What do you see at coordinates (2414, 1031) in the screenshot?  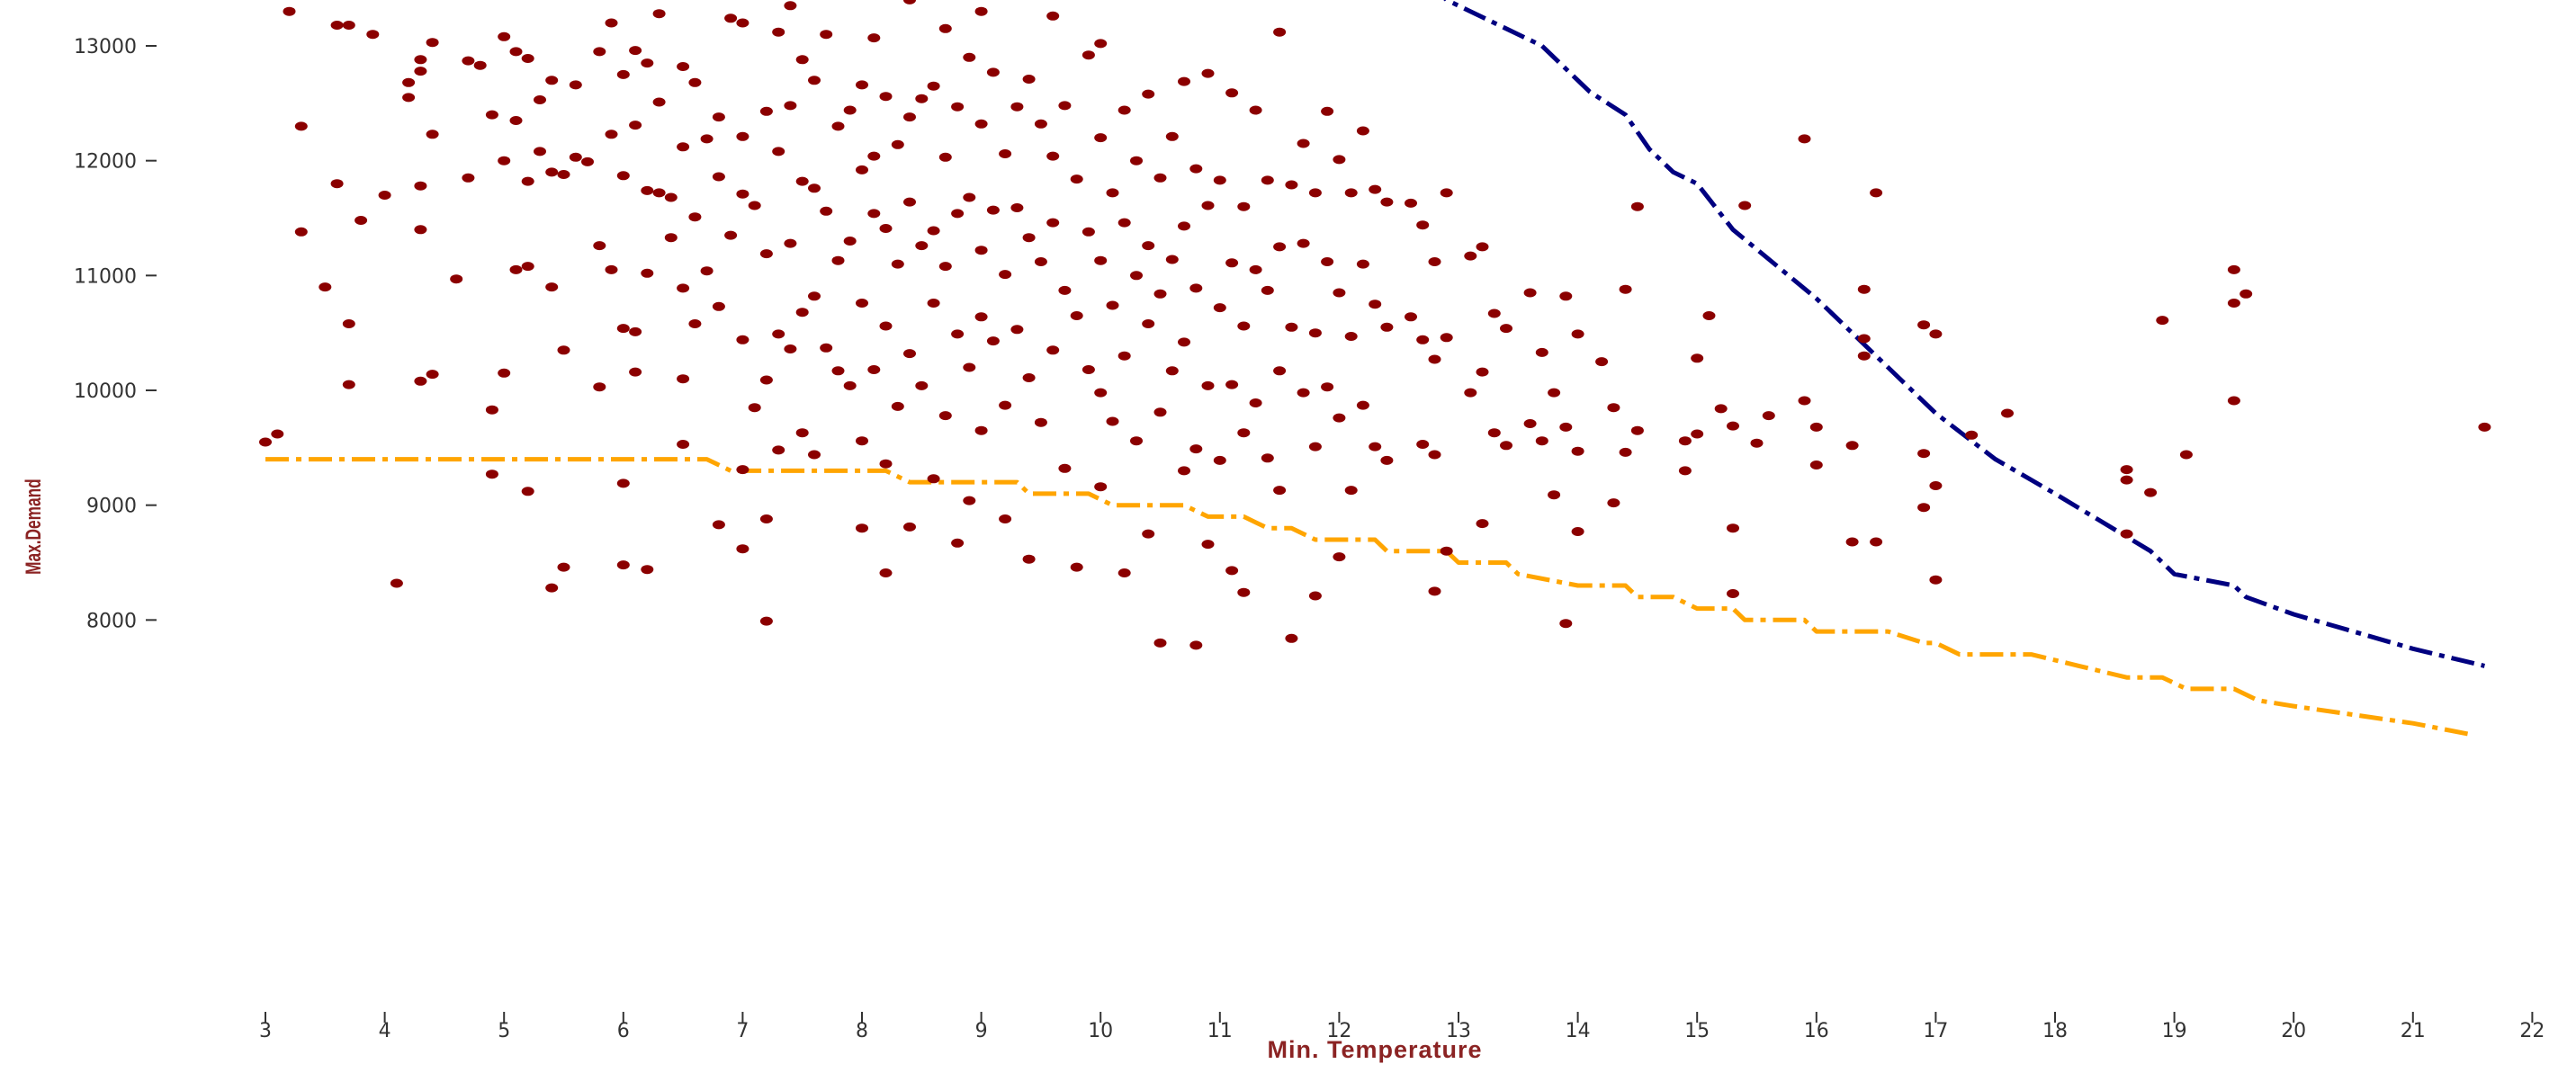 I see `x-tick-label: 21` at bounding box center [2414, 1031].